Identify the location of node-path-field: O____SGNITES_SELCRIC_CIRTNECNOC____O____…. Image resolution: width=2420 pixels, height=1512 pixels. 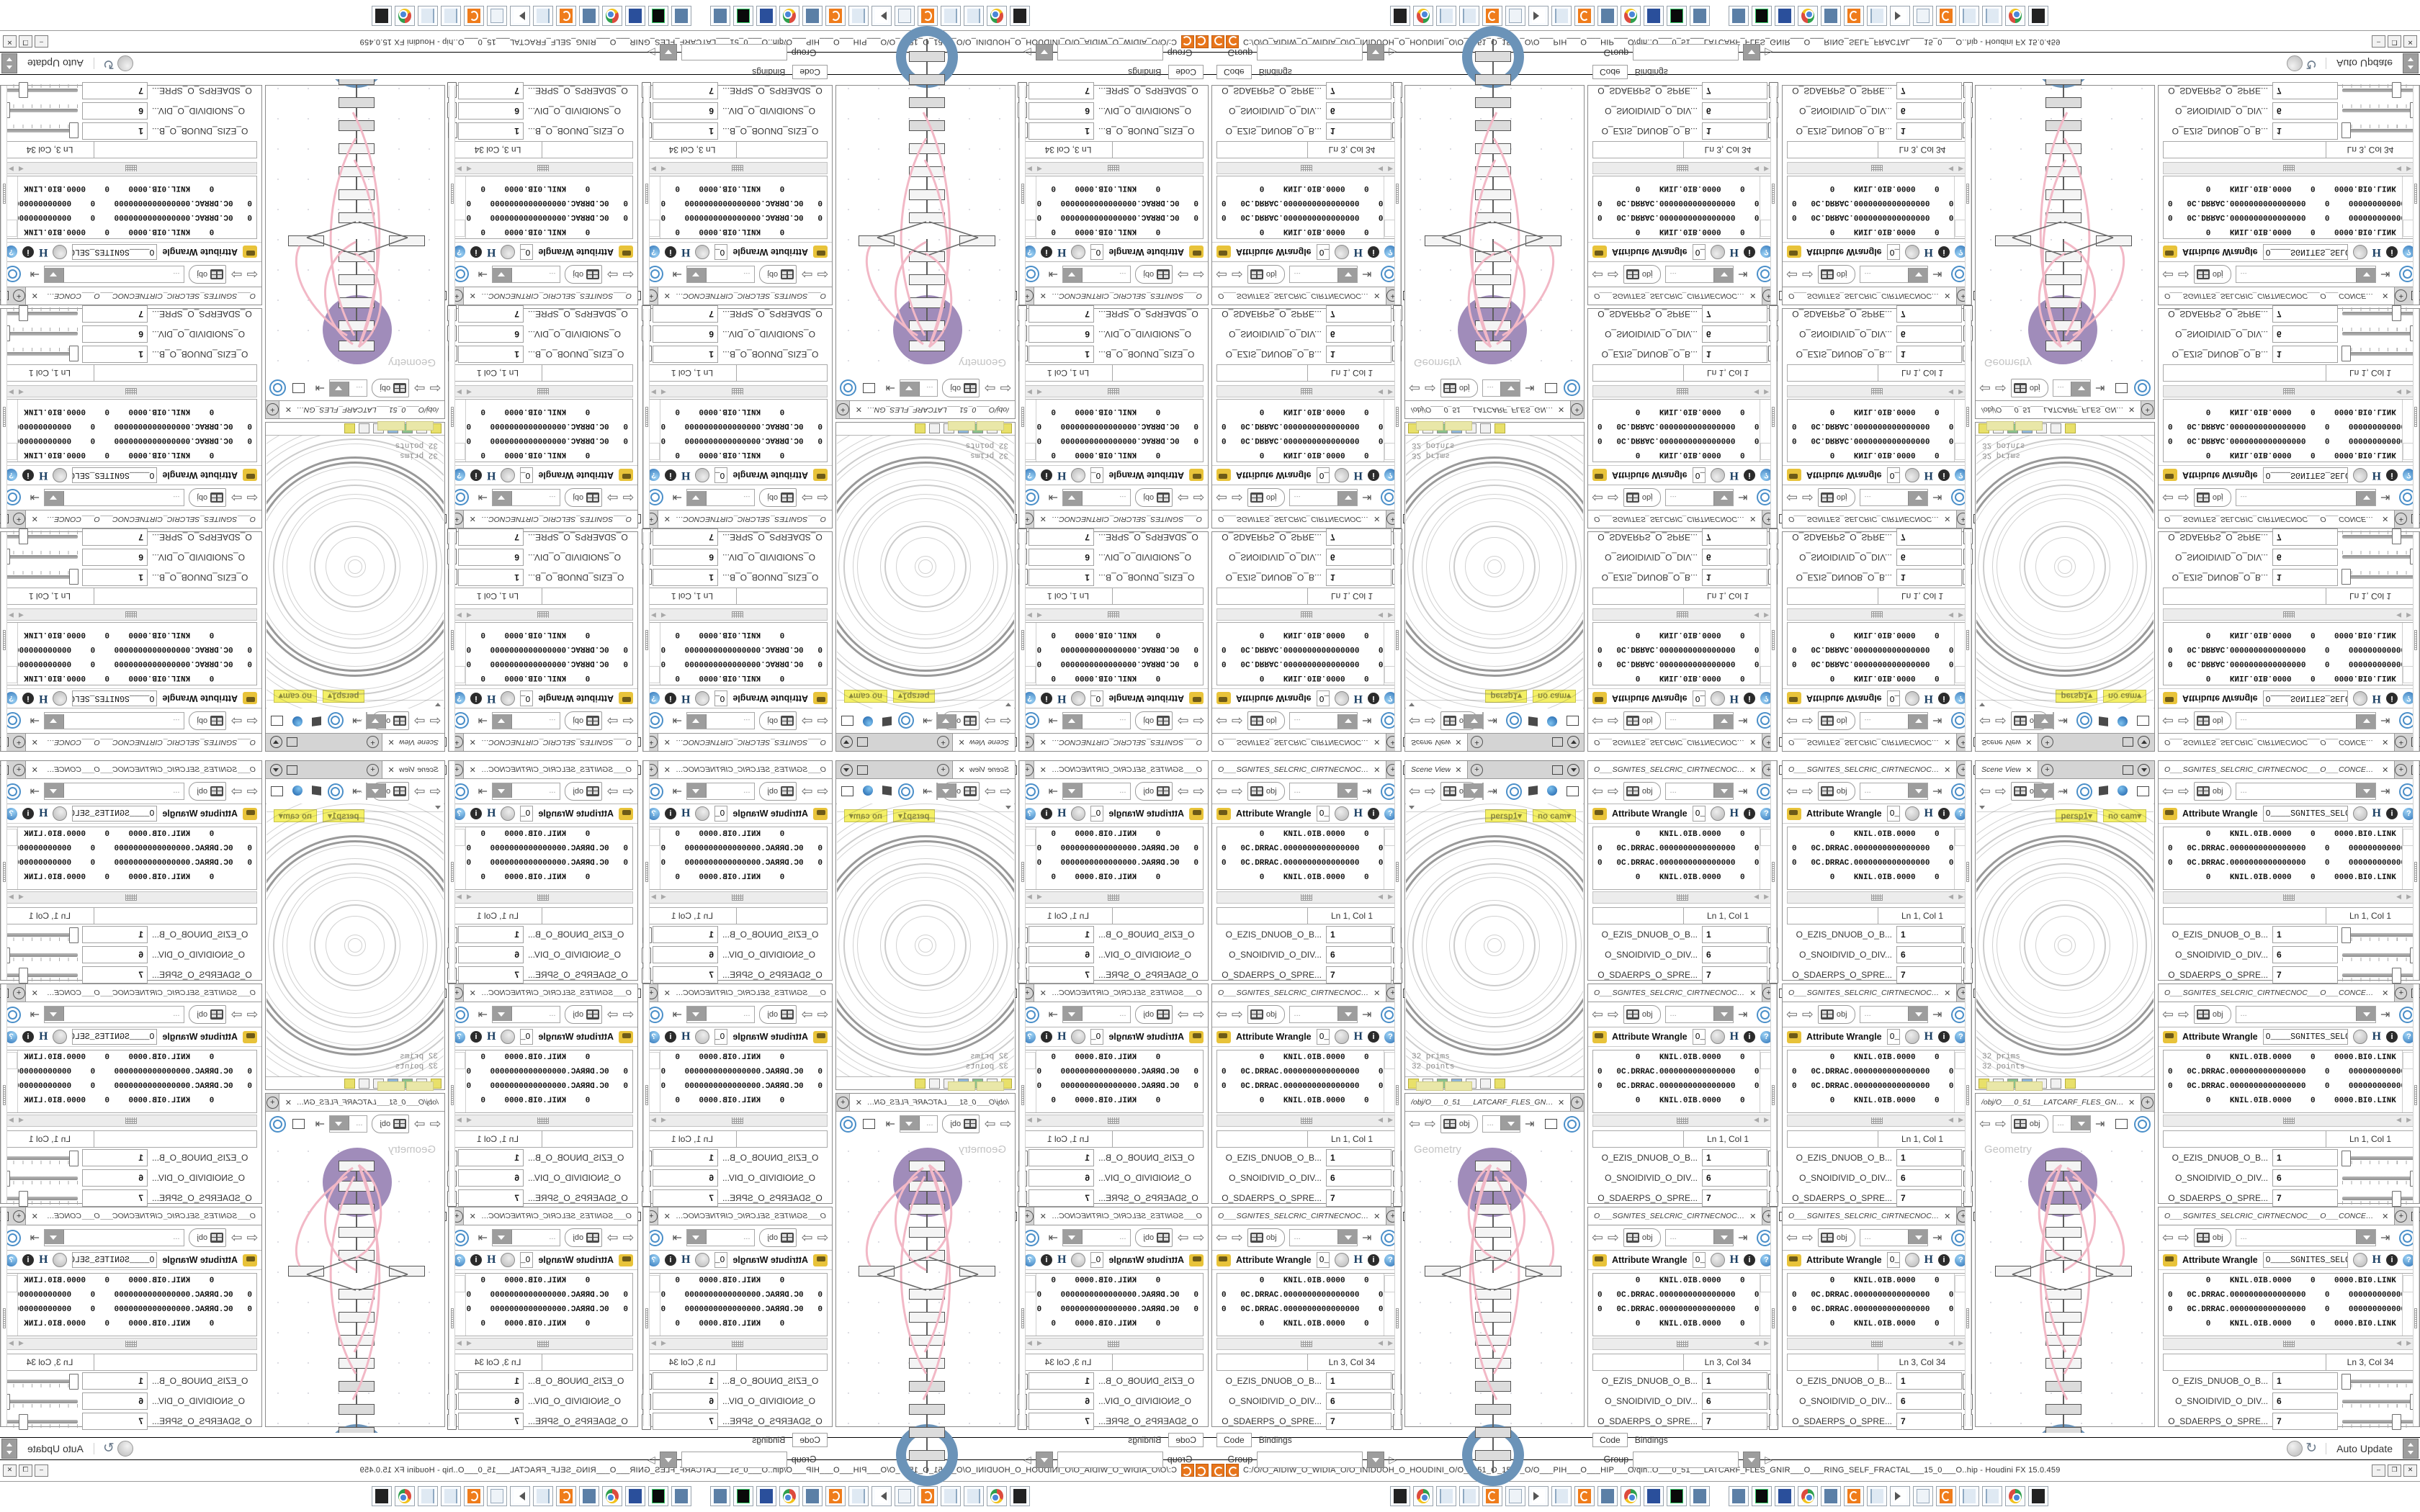
(115, 1037).